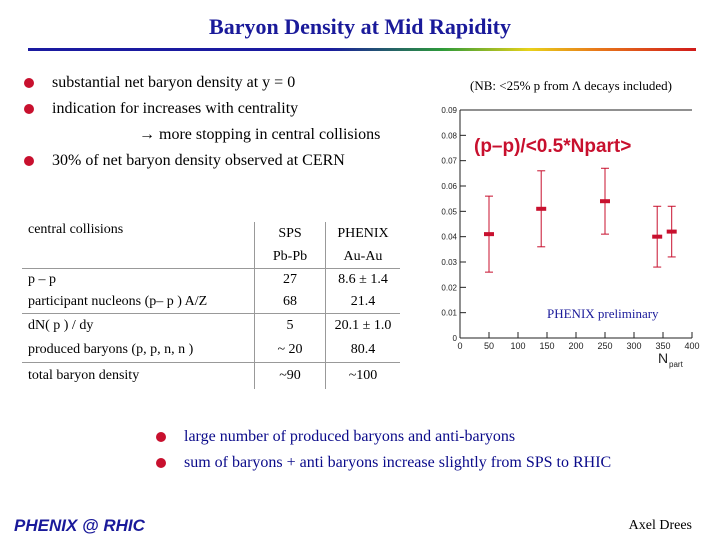 This screenshot has width=720, height=540. What do you see at coordinates (362, 49) in the screenshot?
I see `title-divider` at bounding box center [362, 49].